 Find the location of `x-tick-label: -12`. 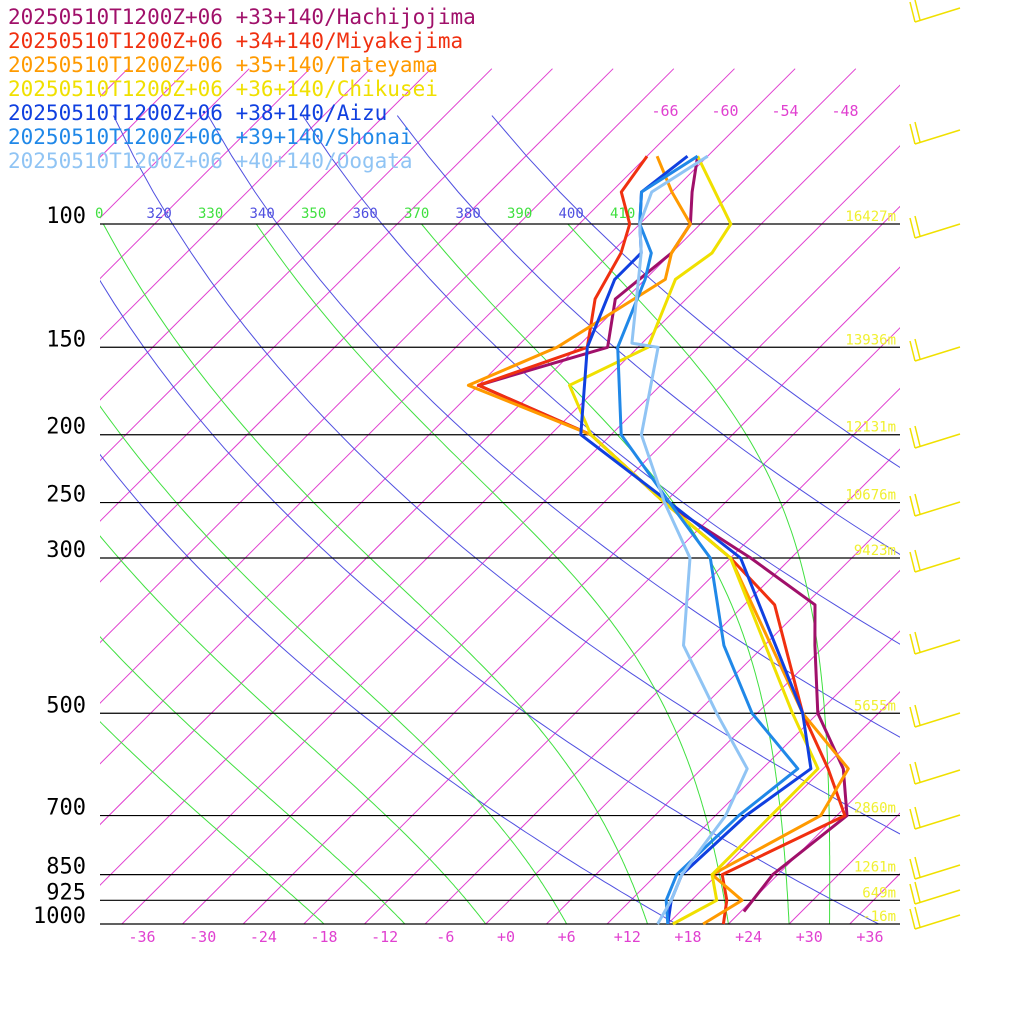

x-tick-label: -12 is located at coordinates (384, 937).